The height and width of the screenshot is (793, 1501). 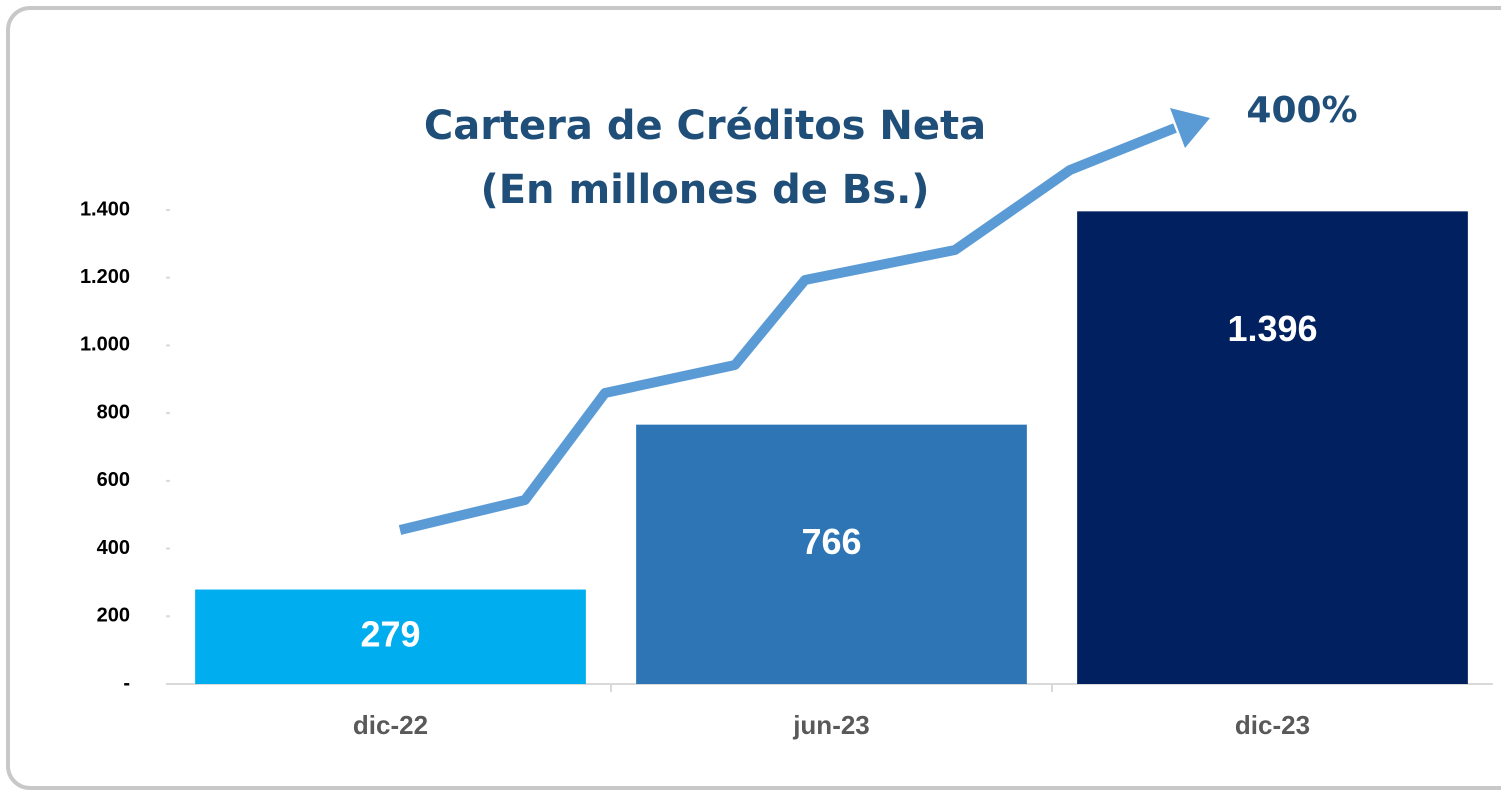 I want to click on x-tick-label: jun-23, so click(x=831, y=725).